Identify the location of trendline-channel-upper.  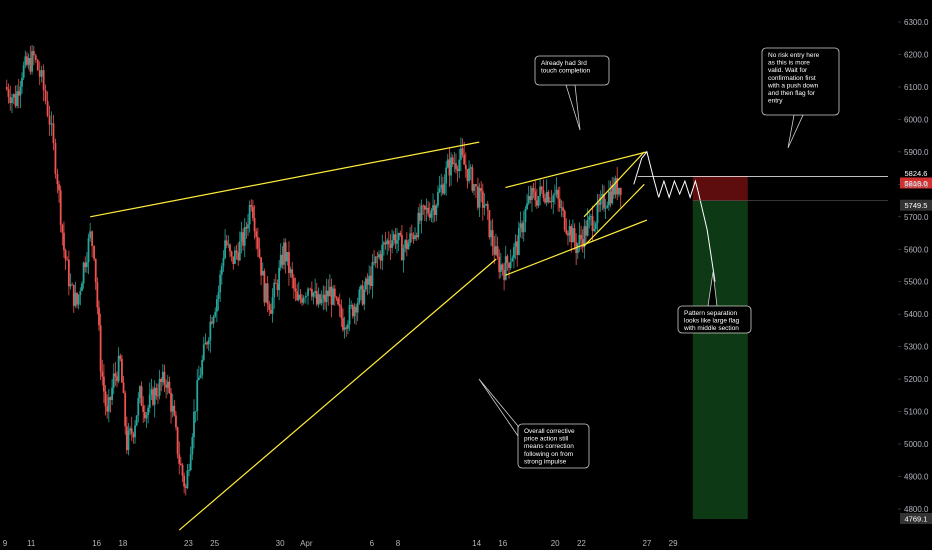
(614, 184).